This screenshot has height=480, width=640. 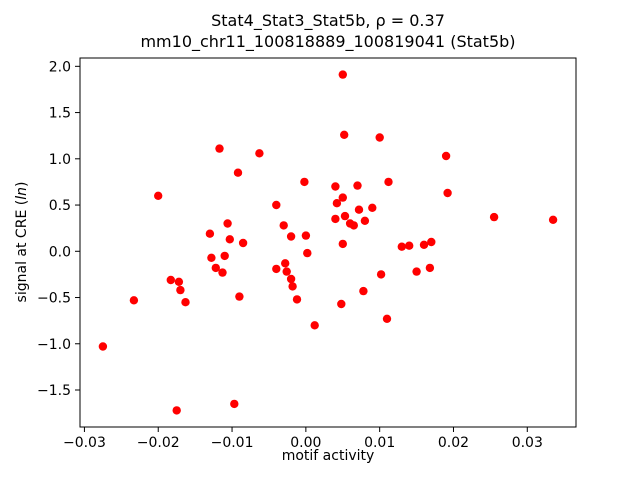 What do you see at coordinates (158, 443) in the screenshot?
I see `x-tick-label: −0.02` at bounding box center [158, 443].